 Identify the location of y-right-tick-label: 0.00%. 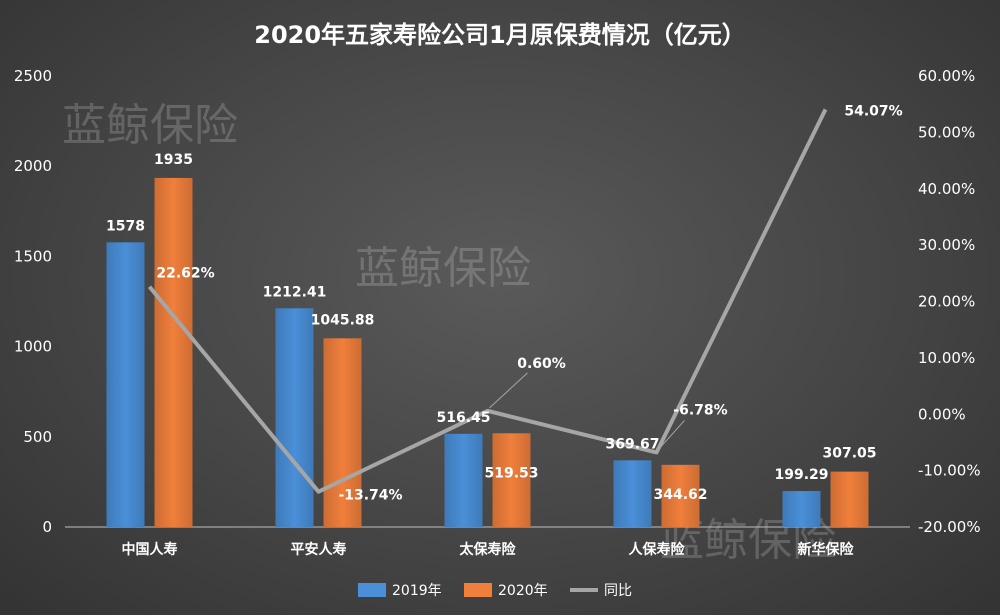
(942, 414).